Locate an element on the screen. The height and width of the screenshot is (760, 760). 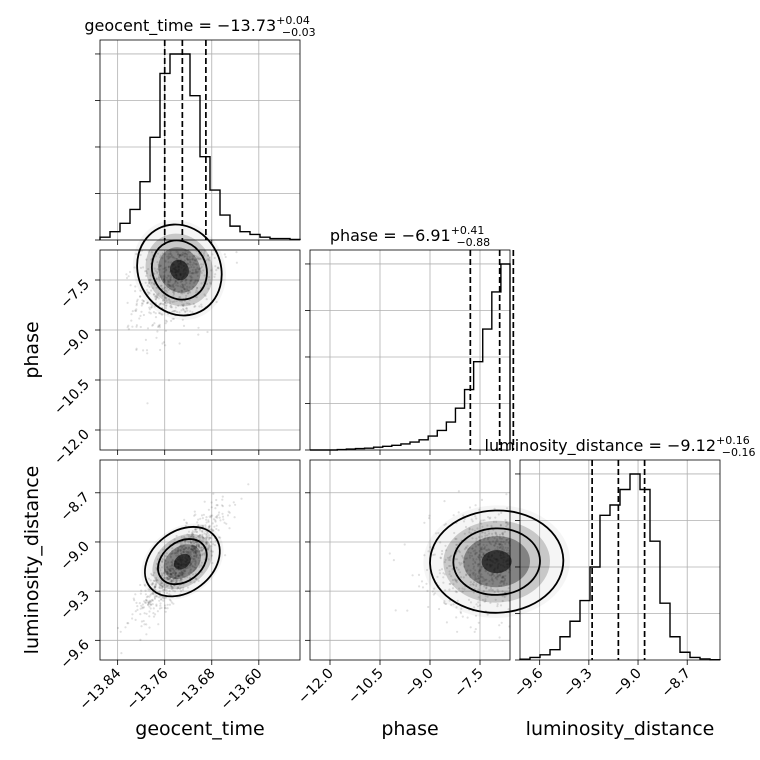
panel-frame is located at coordinates (200, 140).